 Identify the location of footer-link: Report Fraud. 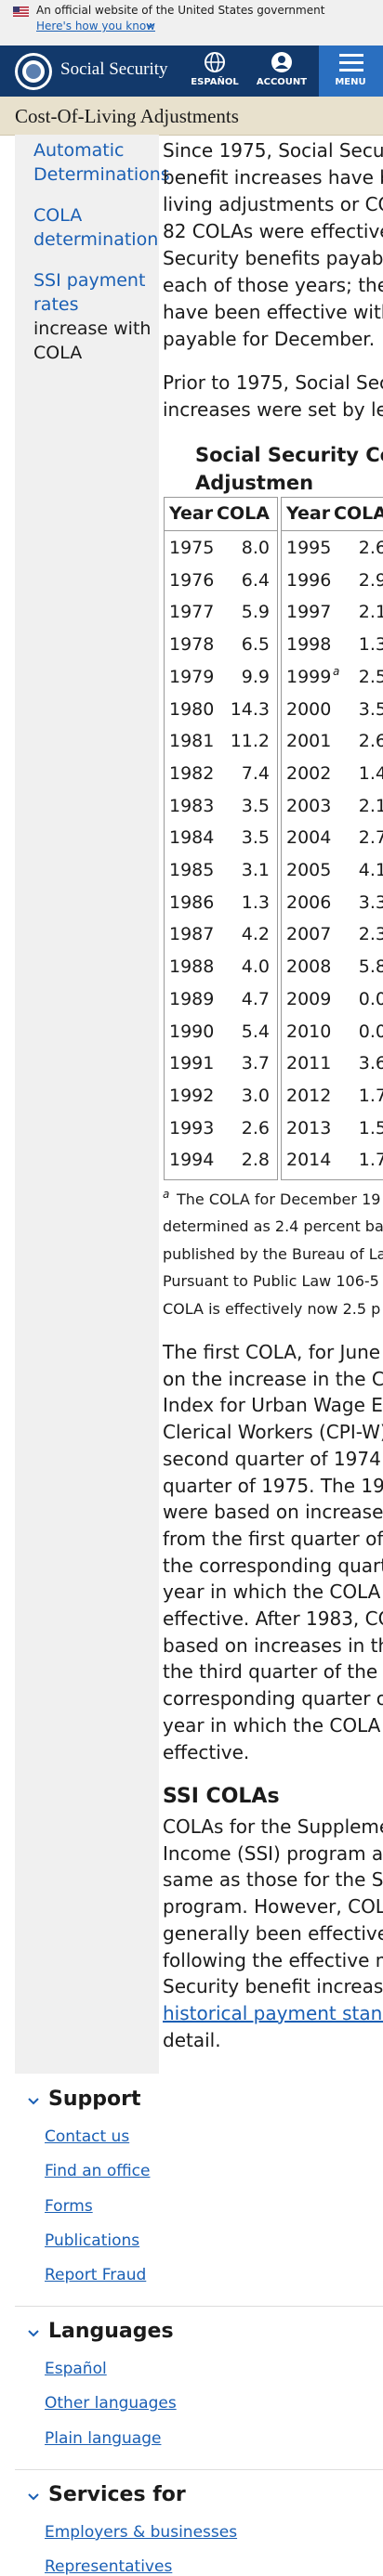
(96, 2276).